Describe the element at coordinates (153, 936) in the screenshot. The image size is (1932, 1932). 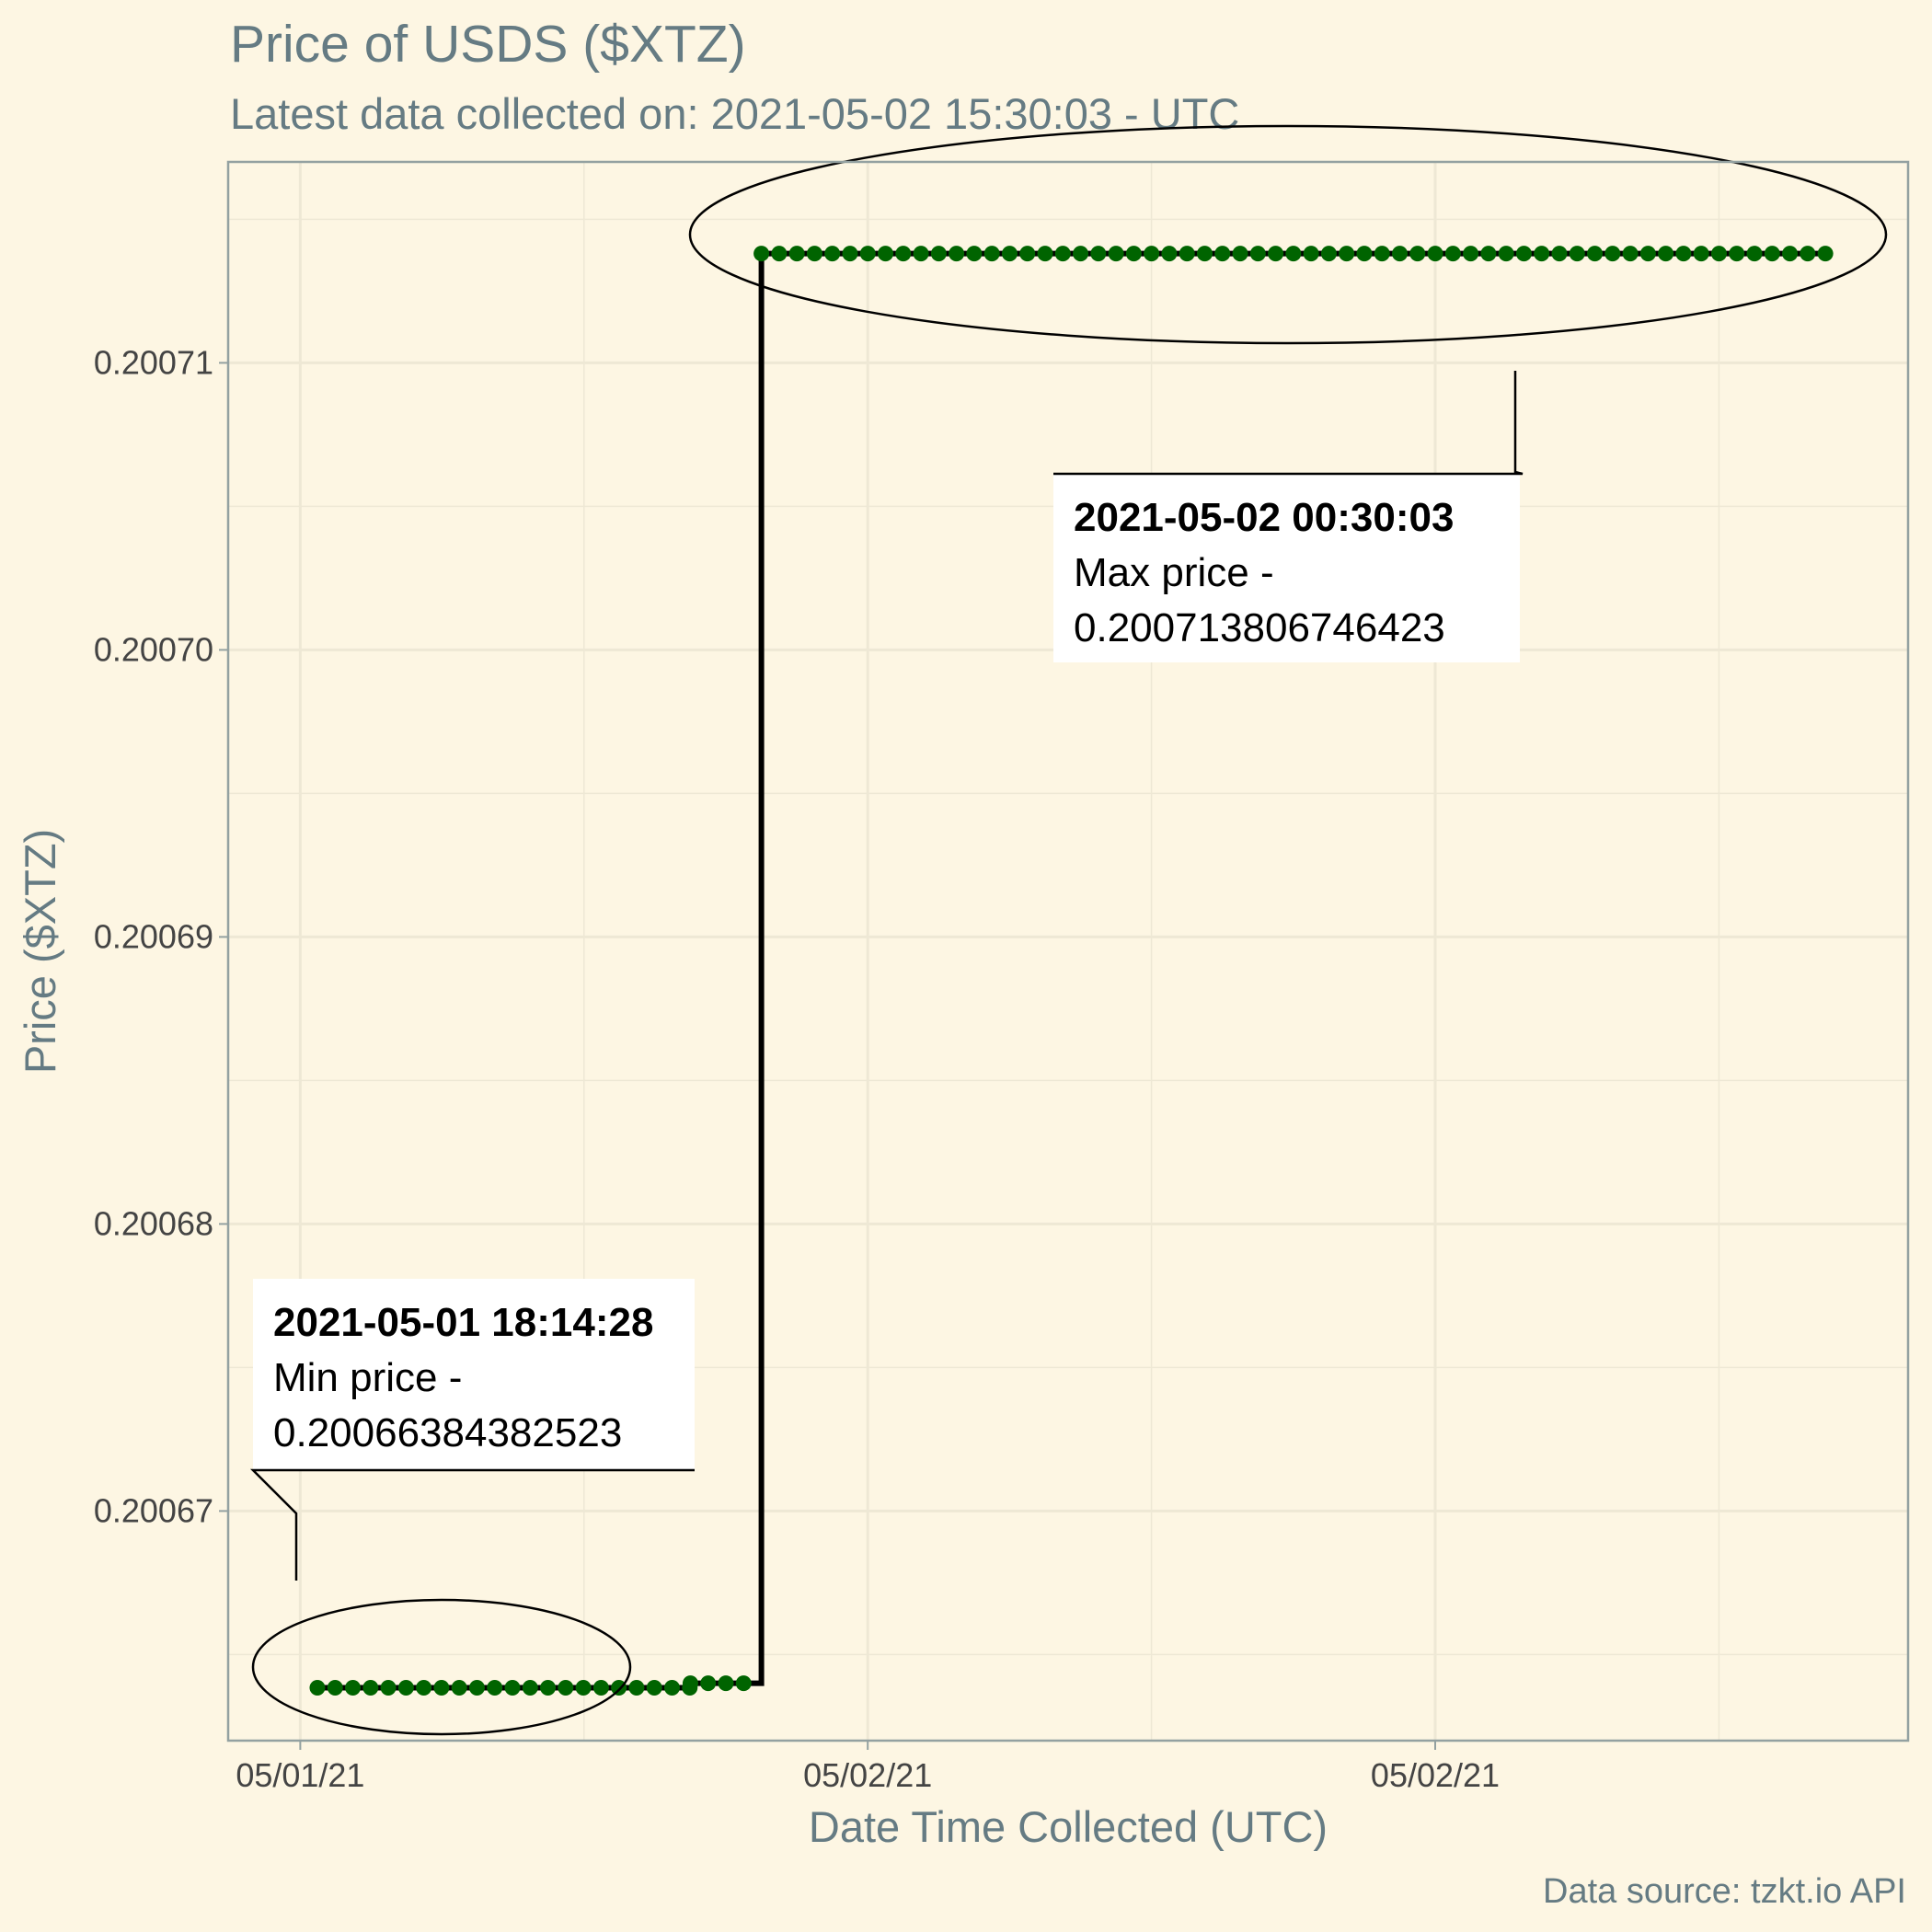
I see `y-tick-label: 0.20069` at that location.